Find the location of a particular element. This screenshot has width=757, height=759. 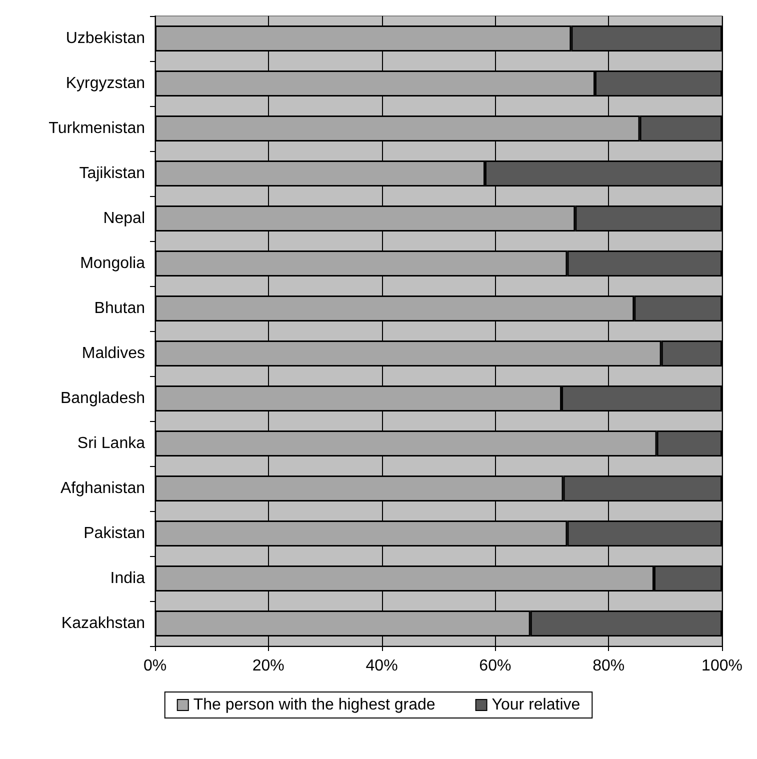

x-tick-label: 20% is located at coordinates (268, 666).